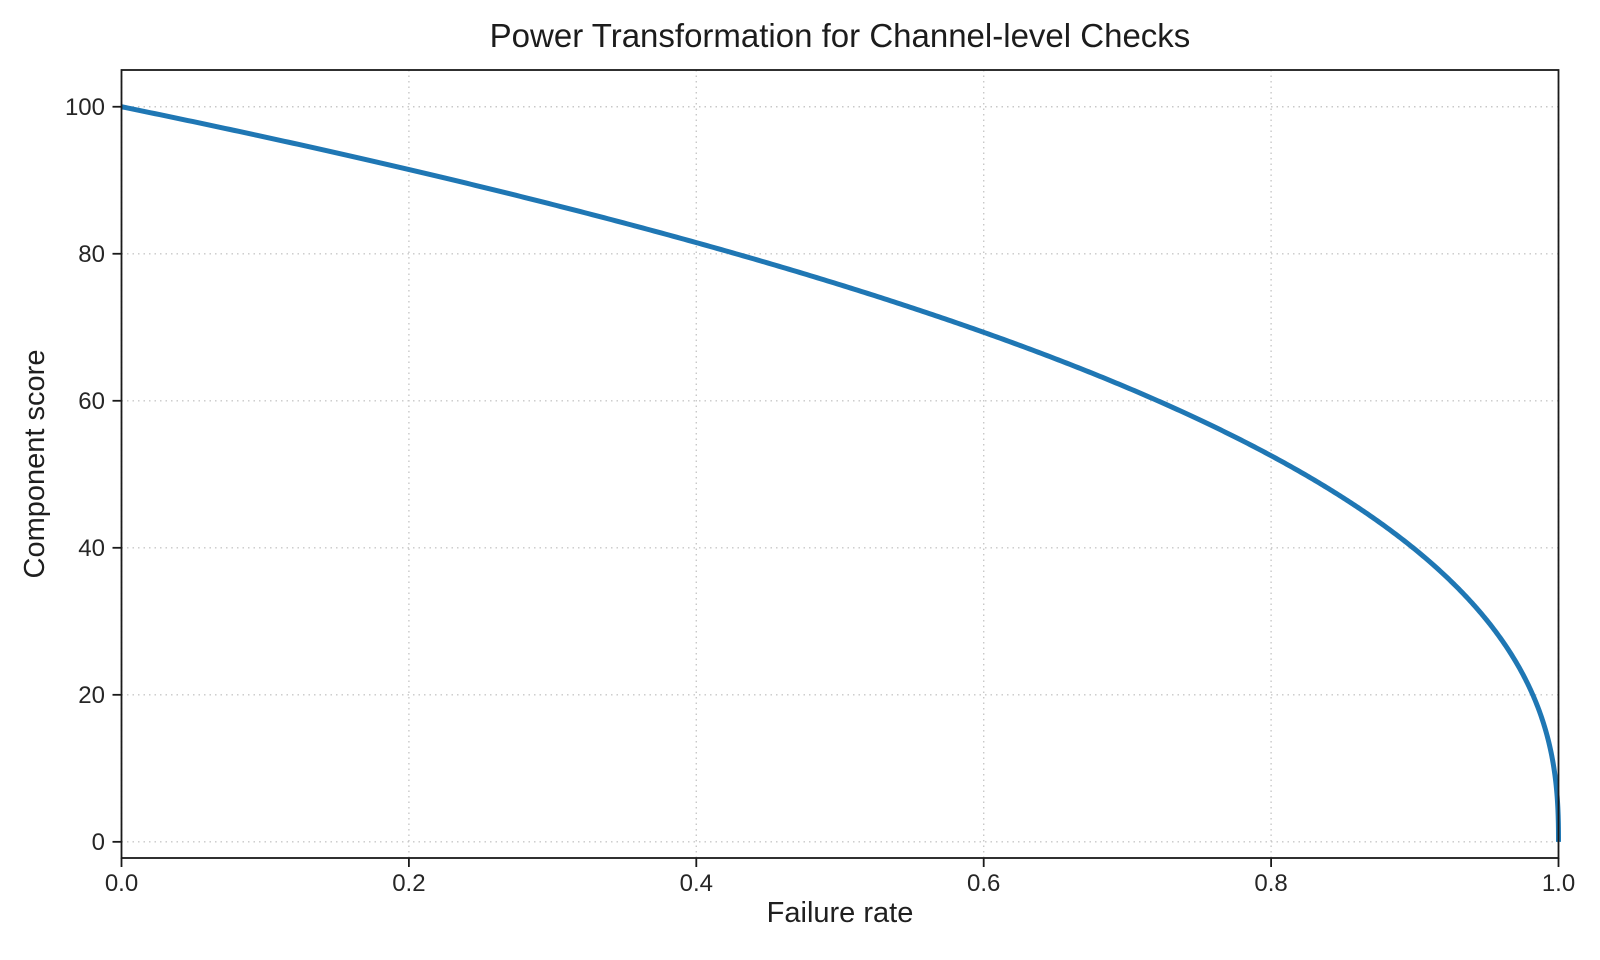 Image resolution: width=1600 pixels, height=960 pixels. Describe the element at coordinates (696, 883) in the screenshot. I see `x-tick-label: 0.4` at that location.